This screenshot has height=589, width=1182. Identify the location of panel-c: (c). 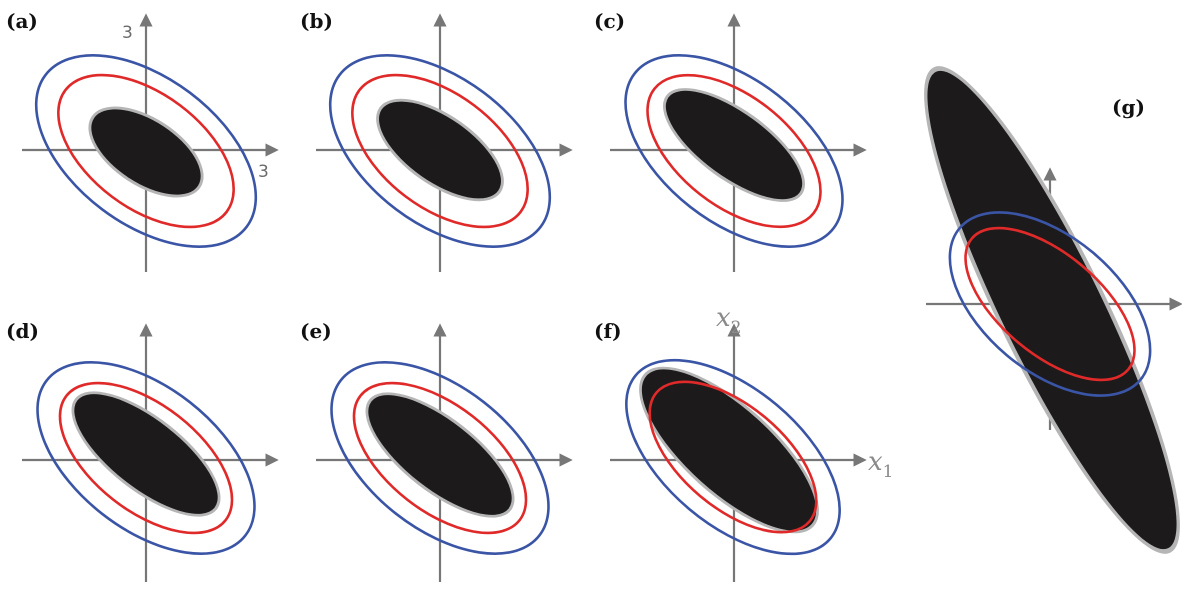
(730, 140).